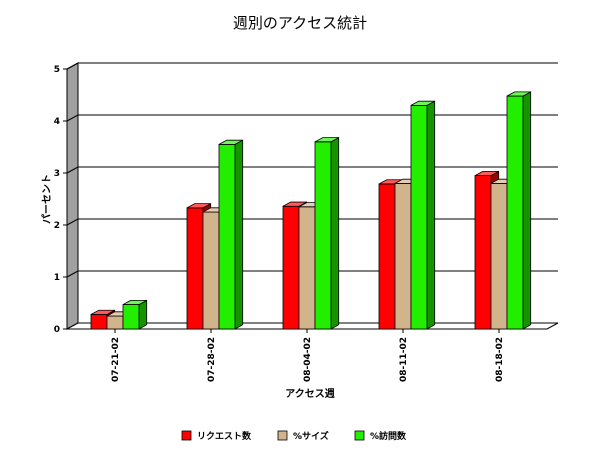 This screenshot has width=600, height=454. Describe the element at coordinates (224, 436) in the screenshot. I see `legend-label: リクエスト数` at that location.